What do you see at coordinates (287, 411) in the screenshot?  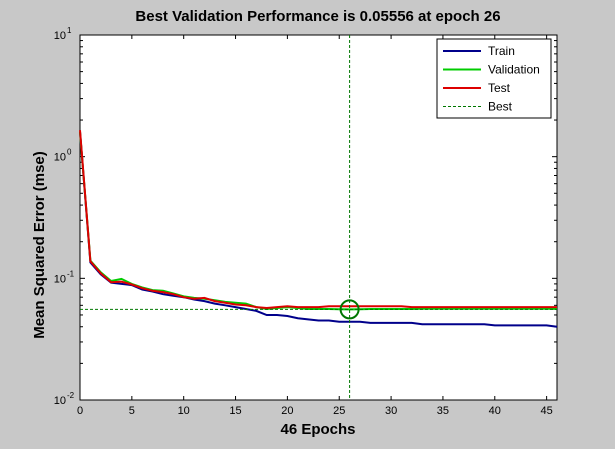 I see `x-tick-label: 20` at bounding box center [287, 411].